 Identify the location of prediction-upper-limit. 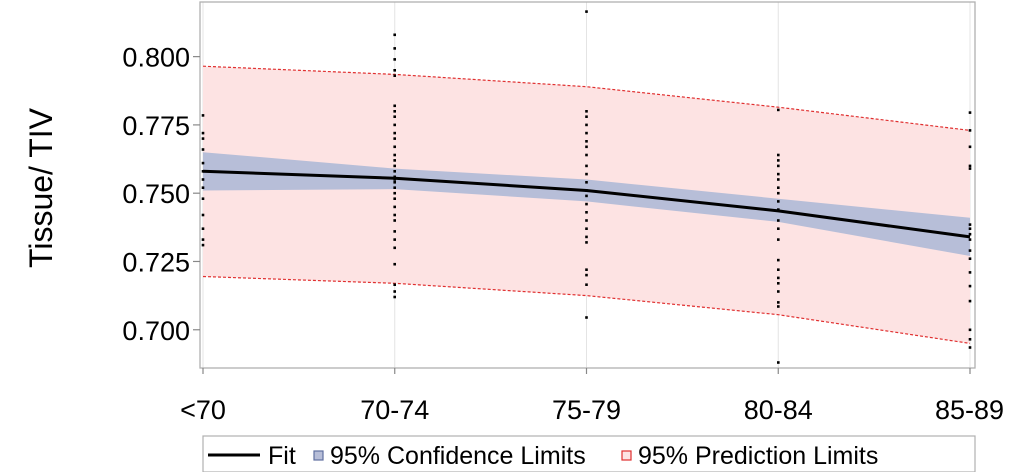
(586, 98).